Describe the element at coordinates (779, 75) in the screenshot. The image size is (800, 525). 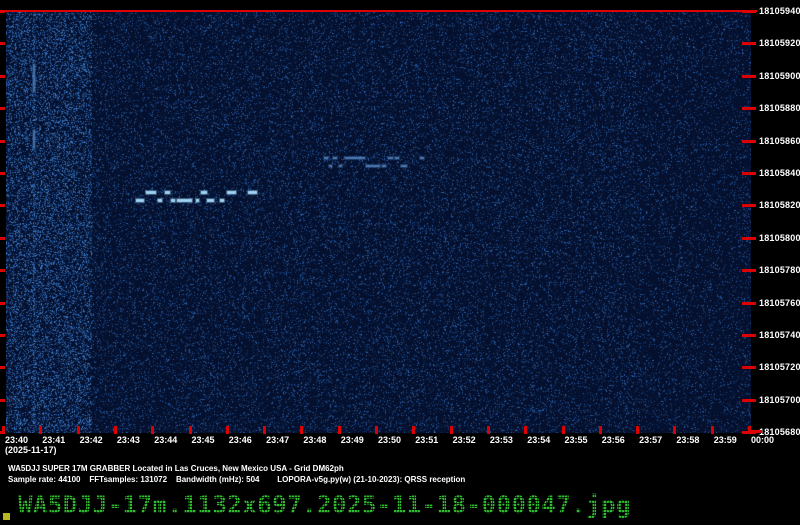
I see `freq-tick-label: 18105900` at that location.